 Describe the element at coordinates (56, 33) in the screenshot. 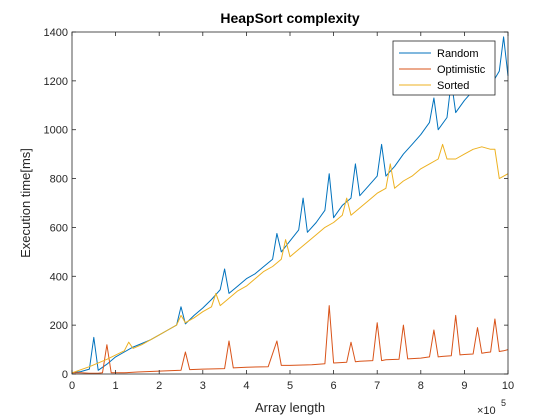

I see `y-tick-label: 1400` at that location.